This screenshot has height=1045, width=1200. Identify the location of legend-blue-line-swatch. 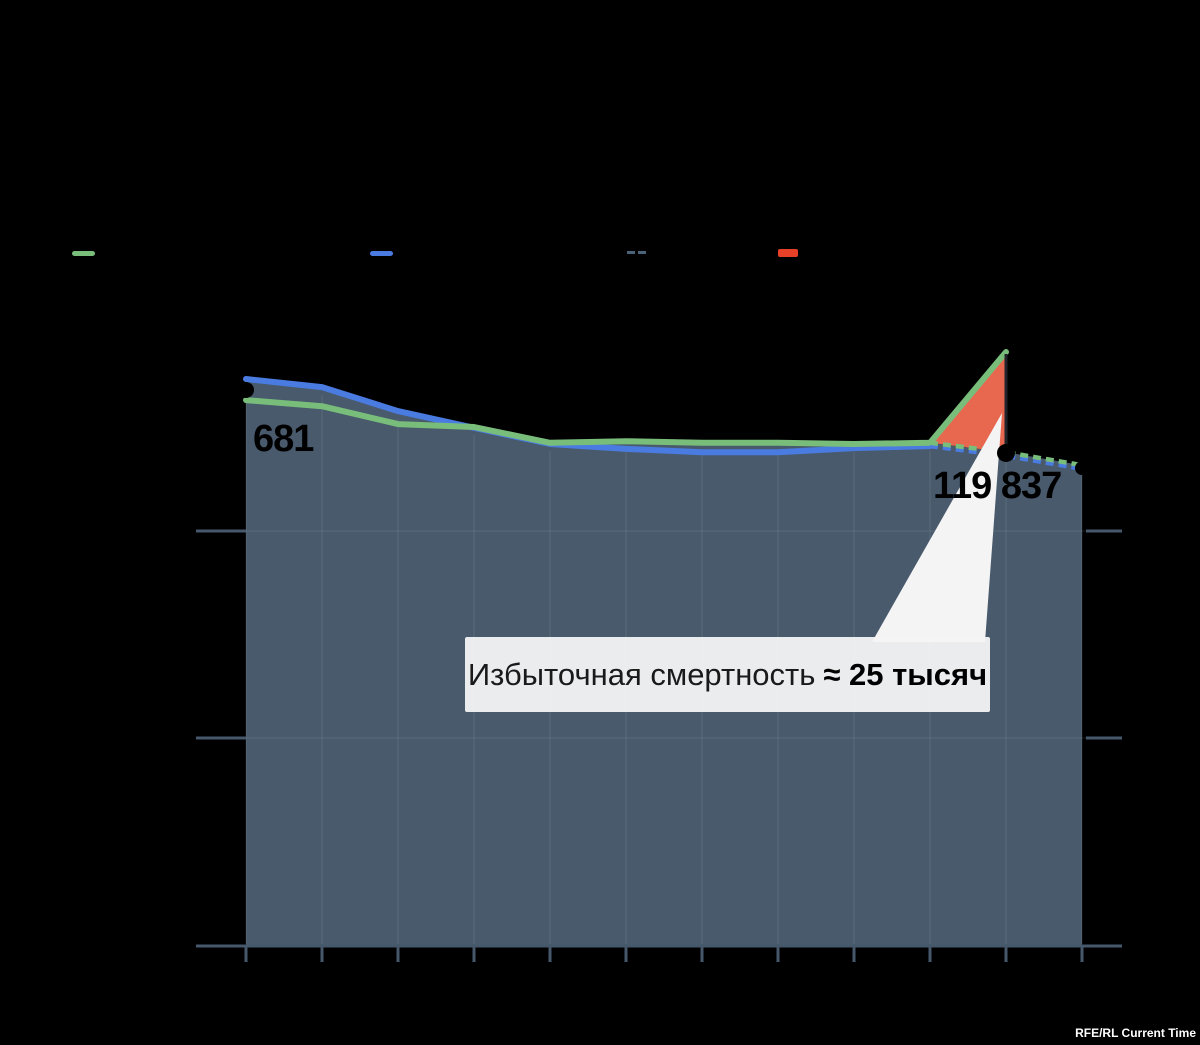
(381, 253).